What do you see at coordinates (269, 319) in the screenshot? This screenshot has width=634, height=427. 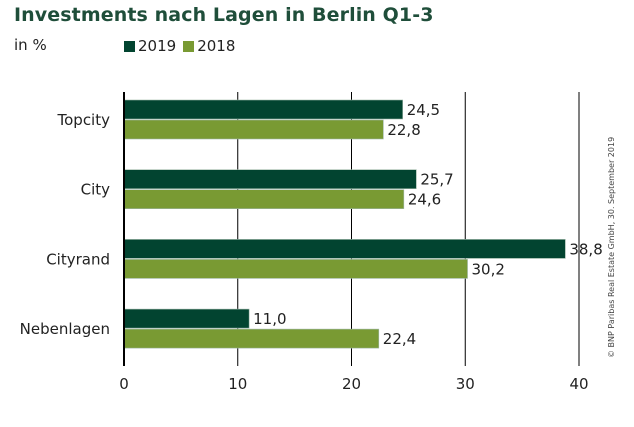 I see `data-label: 11,0` at bounding box center [269, 319].